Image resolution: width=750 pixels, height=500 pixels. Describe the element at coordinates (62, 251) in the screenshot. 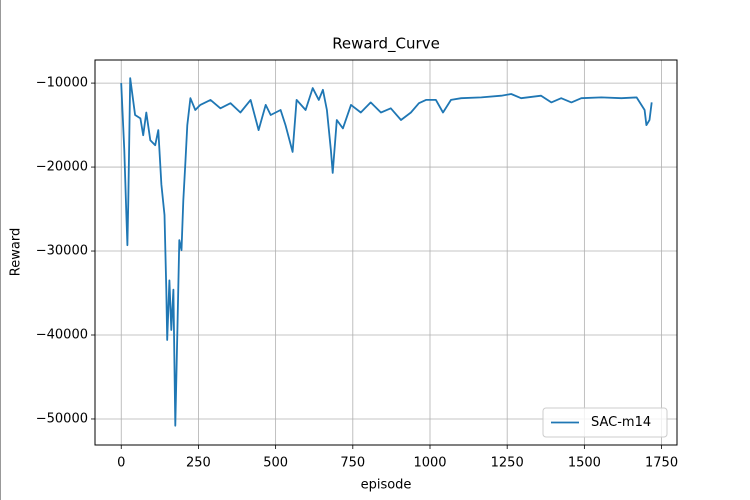

I see `y-tick-label: −30000` at that location.